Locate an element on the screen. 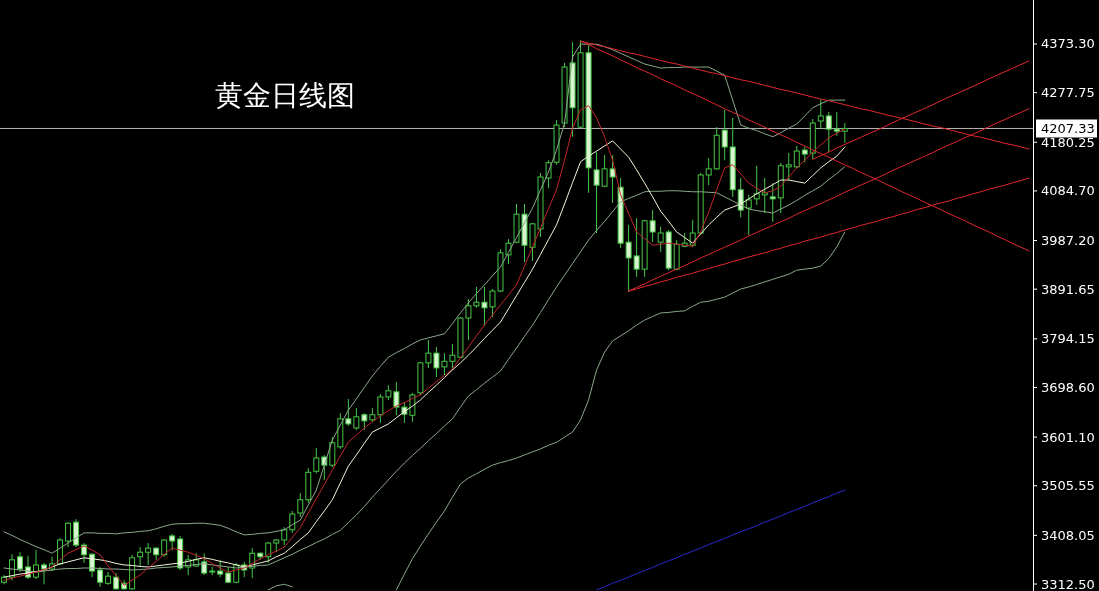 This screenshot has height=591, width=1099. y-tick-label: 3312.50 is located at coordinates (1068, 583).